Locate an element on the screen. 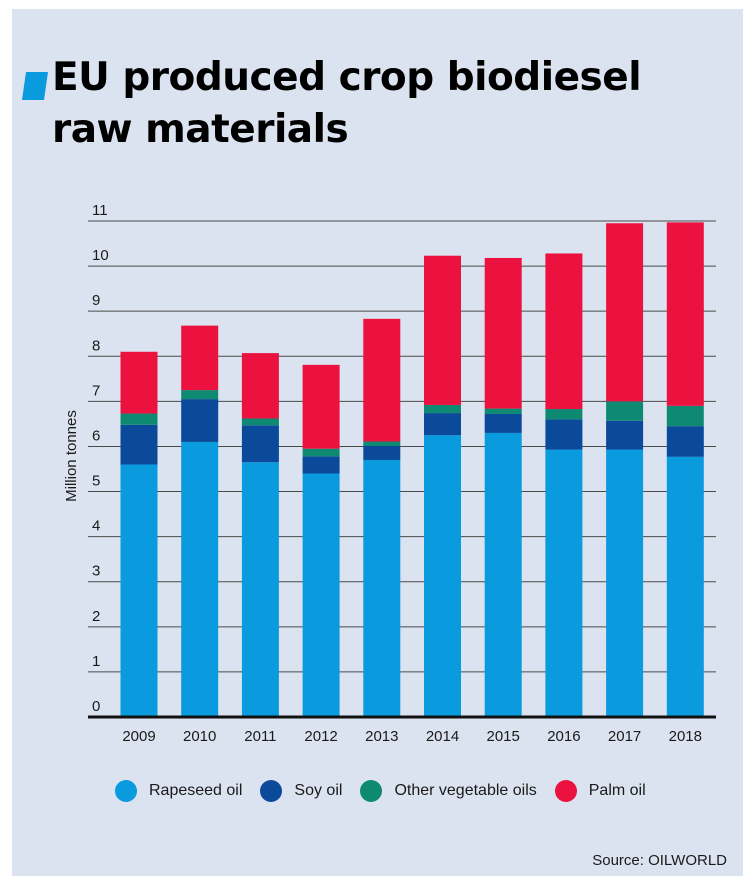 This screenshot has width=755, height=885. legend-label: Soy oil is located at coordinates (318, 790).